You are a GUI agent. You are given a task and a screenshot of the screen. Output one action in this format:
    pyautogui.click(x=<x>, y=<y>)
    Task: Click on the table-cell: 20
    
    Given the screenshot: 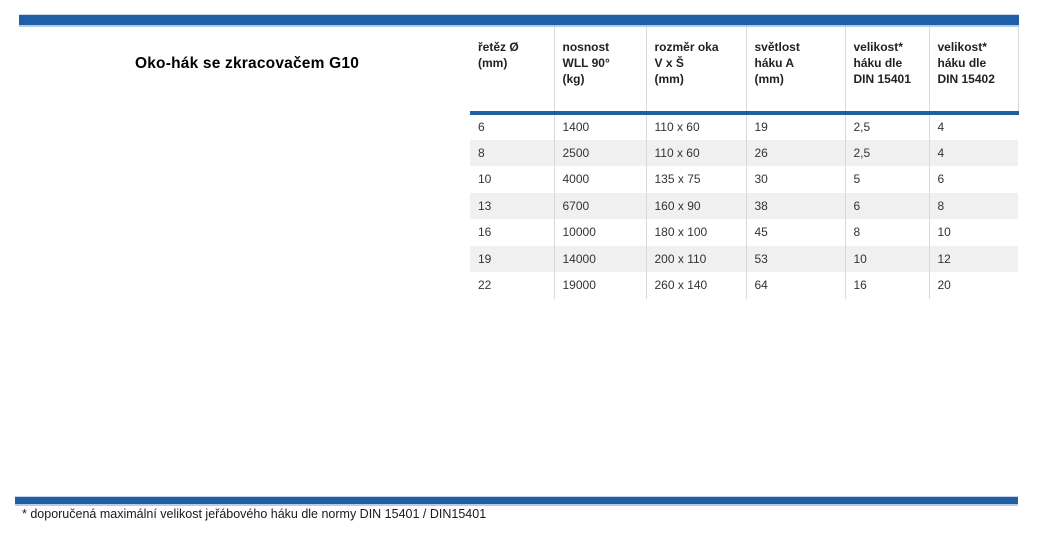 What is the action you would take?
    pyautogui.click(x=944, y=285)
    